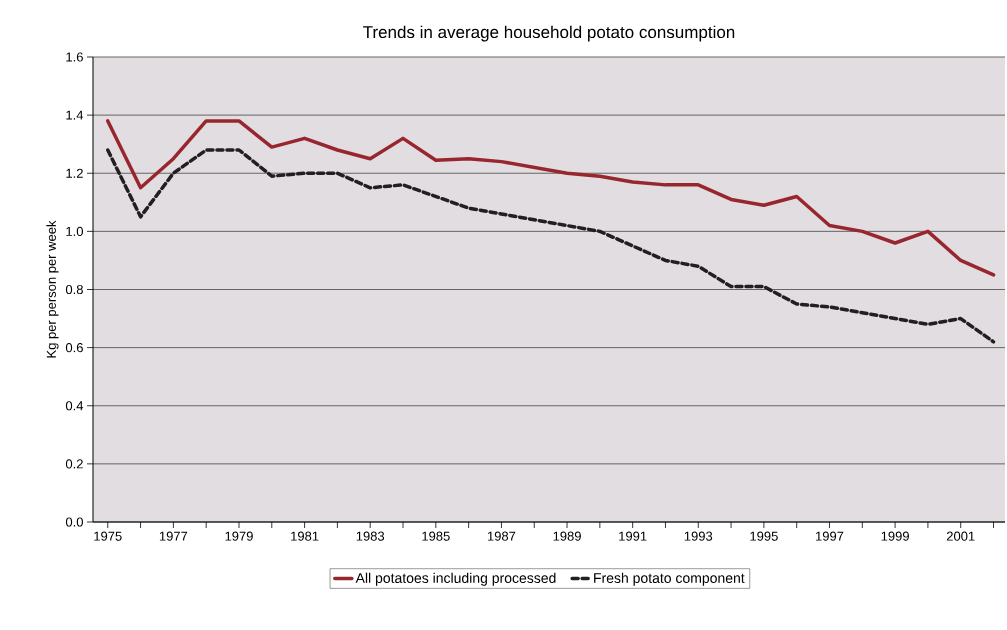  Describe the element at coordinates (633, 536) in the screenshot. I see `x-tick-label: 1991` at that location.